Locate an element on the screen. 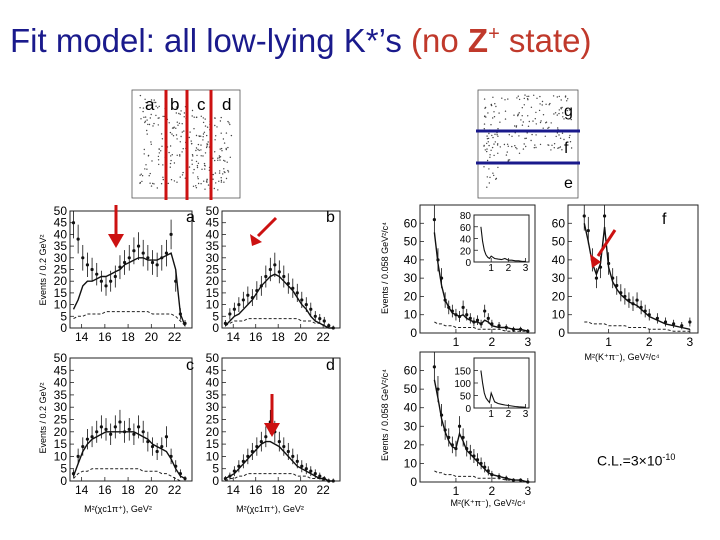 This screenshot has height=540, width=720. panel-d-ytick-label-8: 40 is located at coordinates (213, 383).